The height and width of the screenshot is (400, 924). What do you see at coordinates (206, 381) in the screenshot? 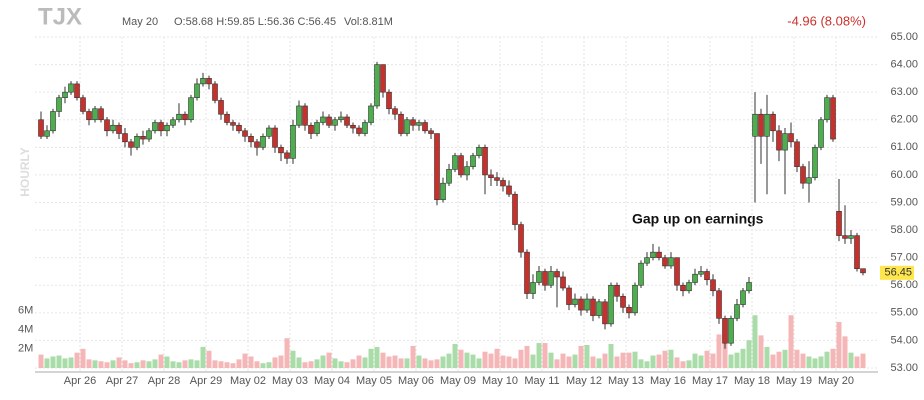
I see `x-tick-label: Apr 29` at bounding box center [206, 381].